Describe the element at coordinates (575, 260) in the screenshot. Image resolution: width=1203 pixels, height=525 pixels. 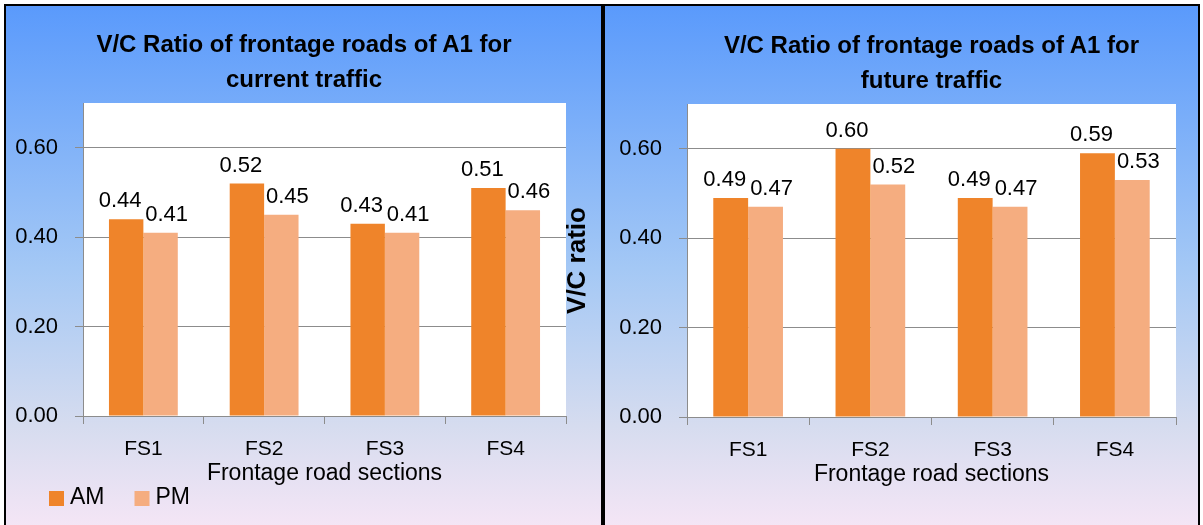
I see `y-axis-title: V/C ratio` at that location.